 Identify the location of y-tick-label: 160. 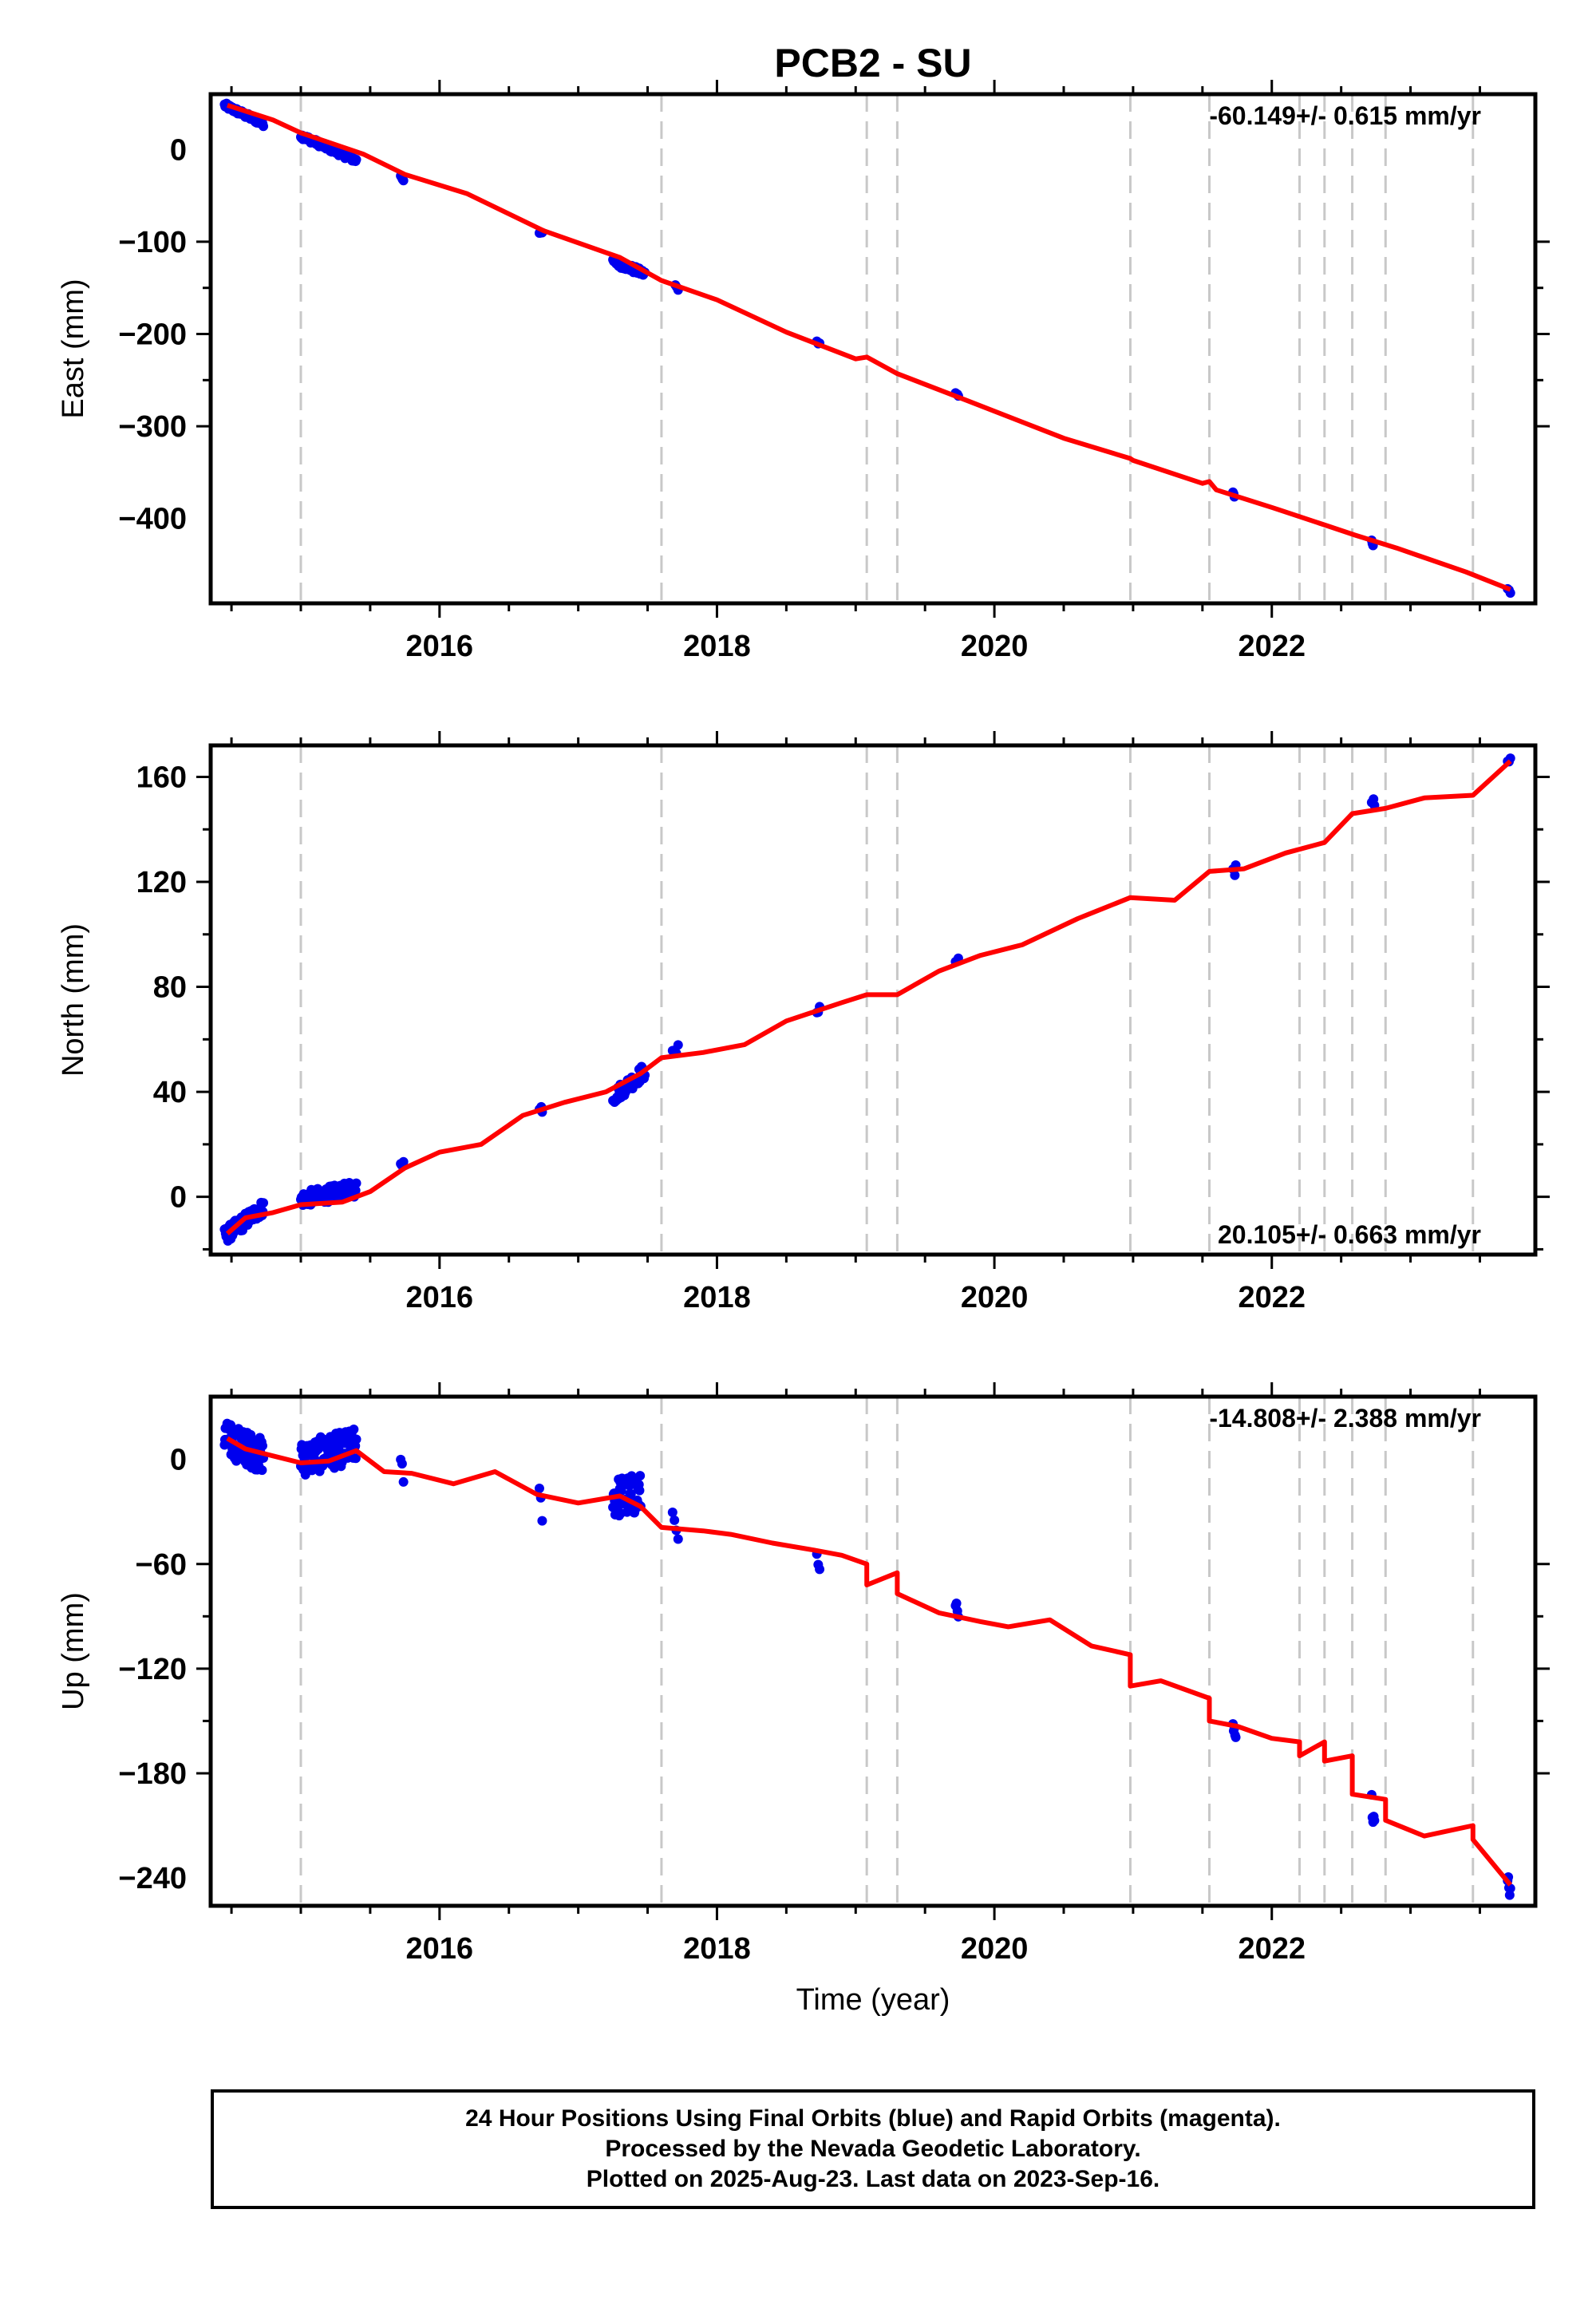
(161, 777).